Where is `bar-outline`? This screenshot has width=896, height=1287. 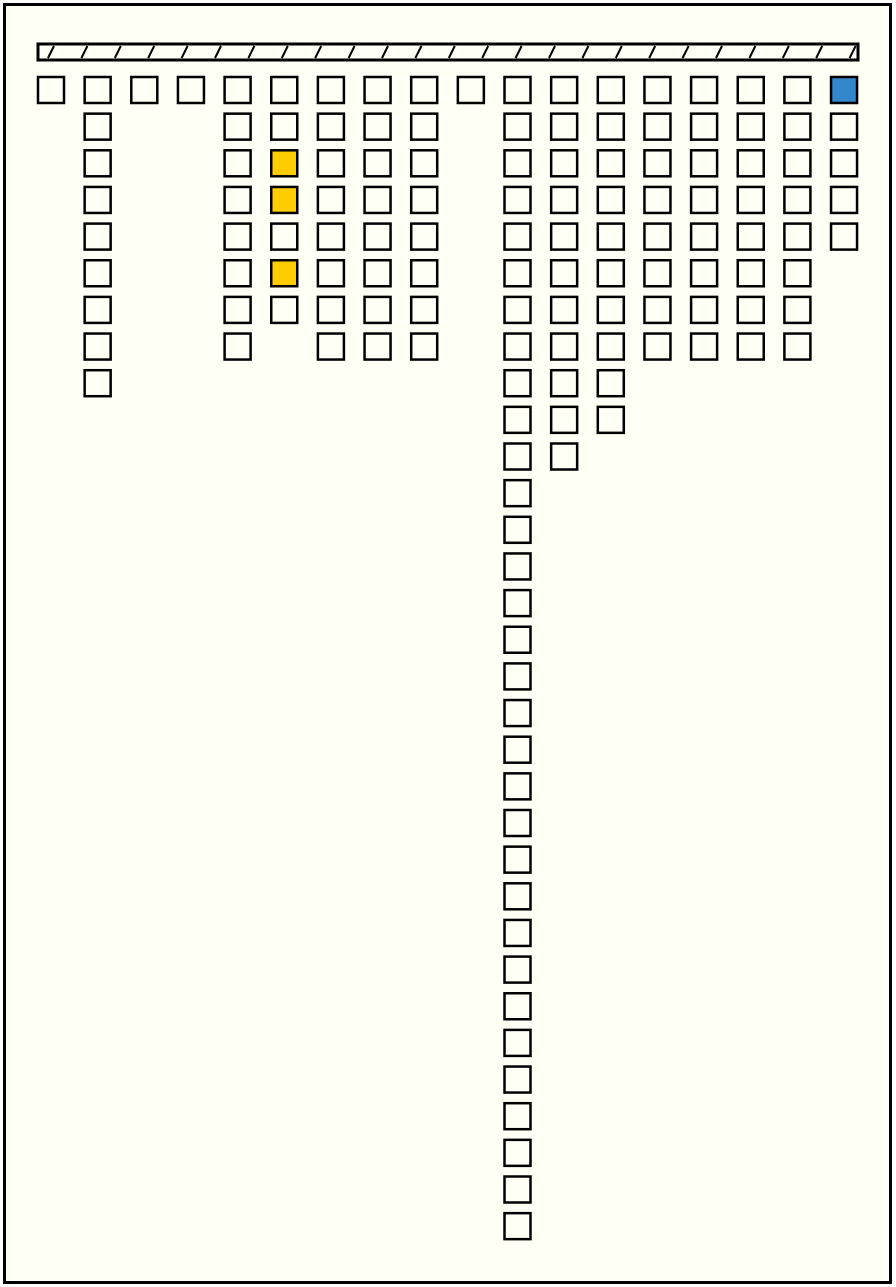 bar-outline is located at coordinates (448, 52).